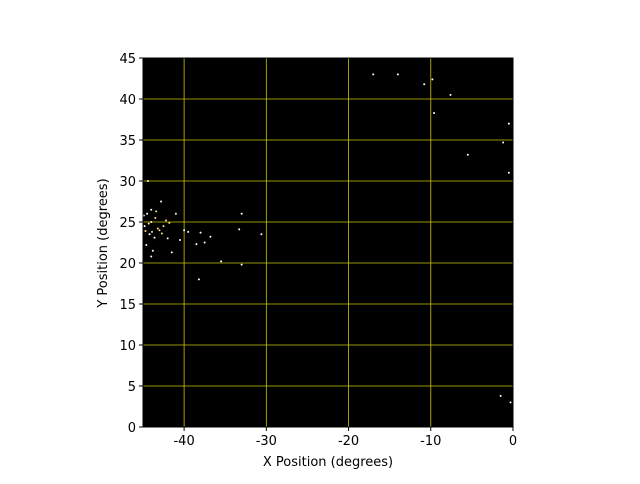 Image resolution: width=640 pixels, height=484 pixels. Describe the element at coordinates (266, 441) in the screenshot. I see `x-tick-label: -30` at that location.